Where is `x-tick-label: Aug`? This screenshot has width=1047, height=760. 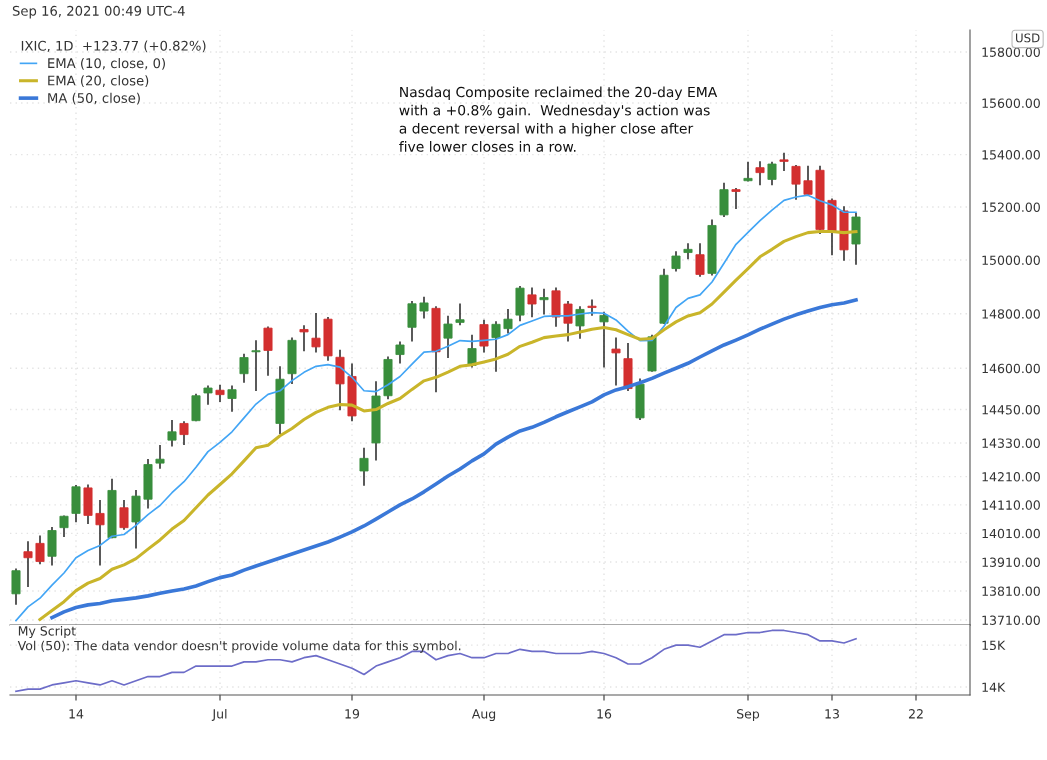 x-tick-label: Aug is located at coordinates (483, 715).